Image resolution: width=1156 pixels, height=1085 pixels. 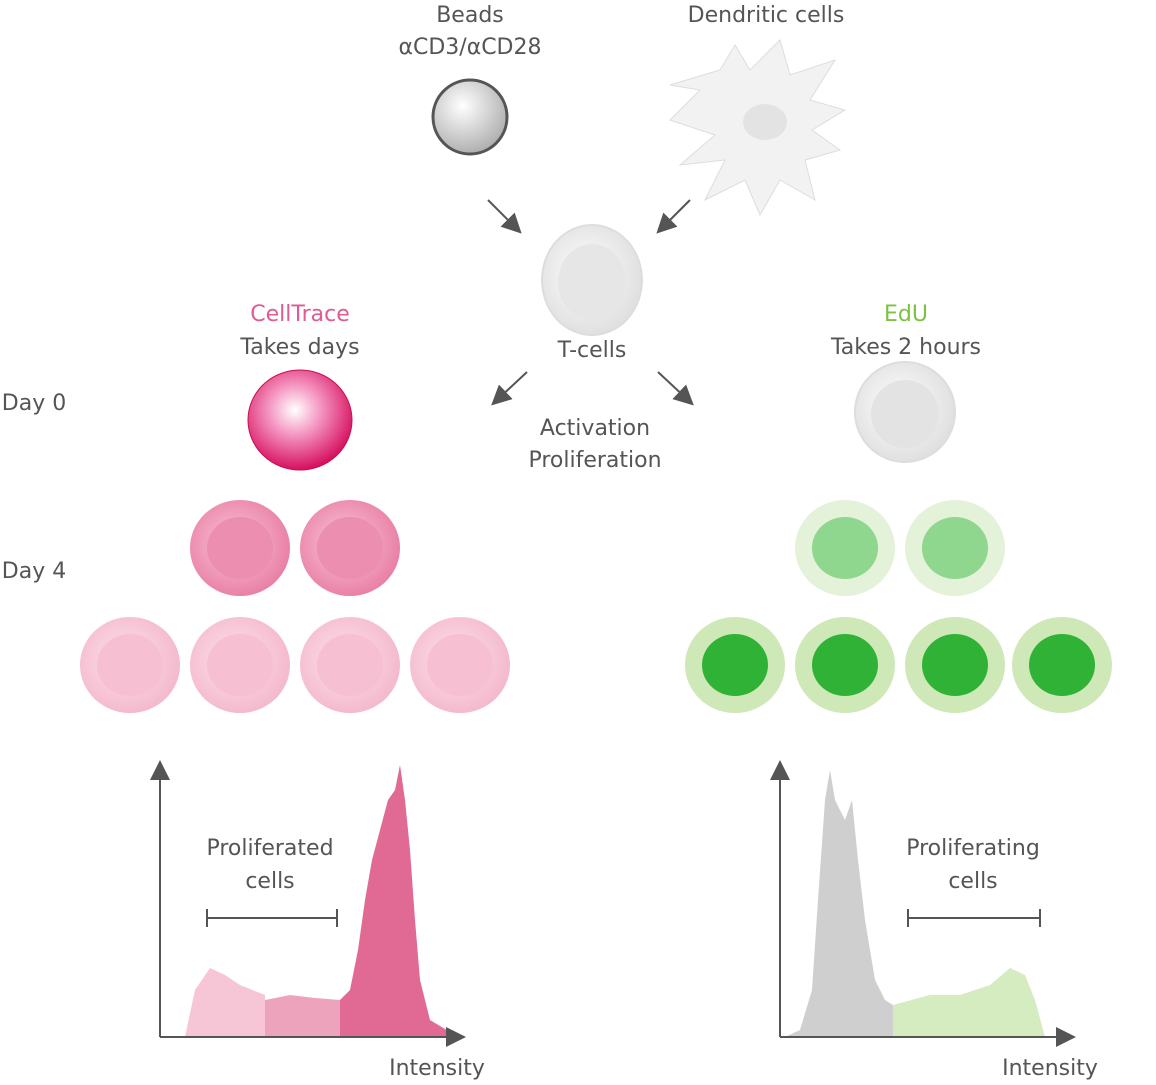 What do you see at coordinates (299, 347) in the screenshot?
I see `method-duration: Takes days` at bounding box center [299, 347].